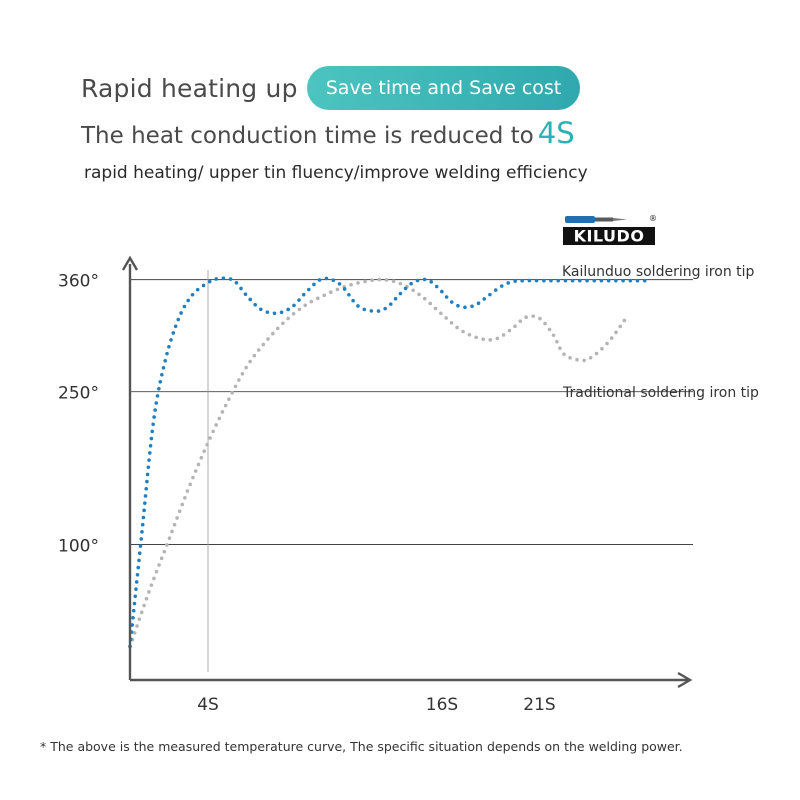 The height and width of the screenshot is (800, 800). I want to click on subhead-text: The heat conduction time is reduced to, so click(307, 136).